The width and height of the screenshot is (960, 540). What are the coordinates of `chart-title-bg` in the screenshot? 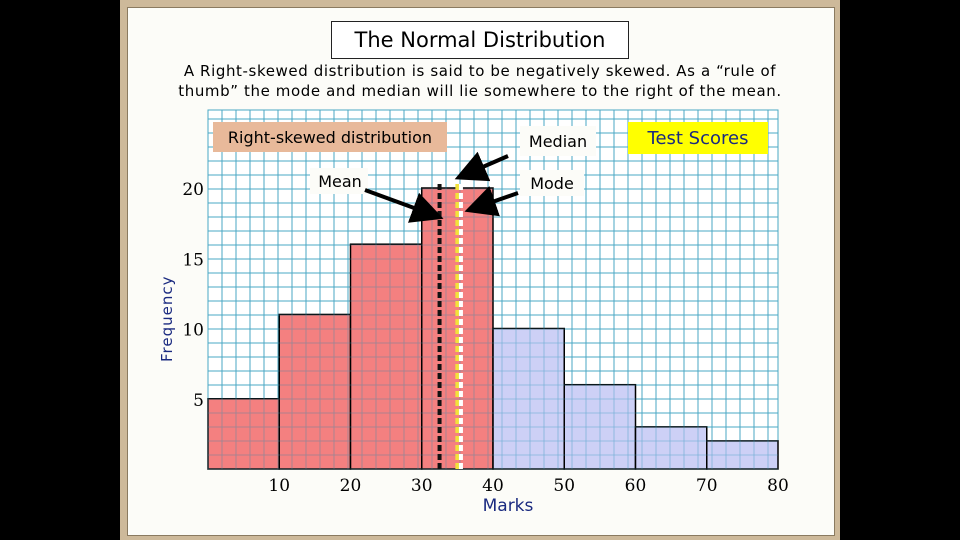 It's located at (698, 138).